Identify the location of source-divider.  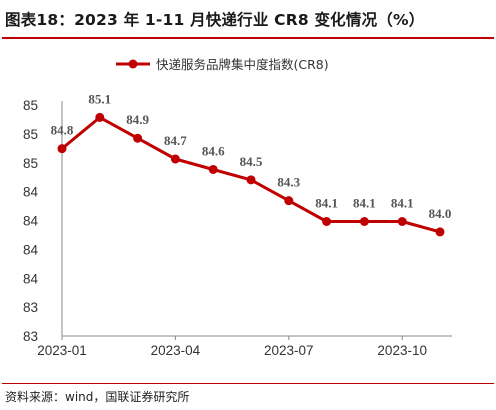
(248, 383).